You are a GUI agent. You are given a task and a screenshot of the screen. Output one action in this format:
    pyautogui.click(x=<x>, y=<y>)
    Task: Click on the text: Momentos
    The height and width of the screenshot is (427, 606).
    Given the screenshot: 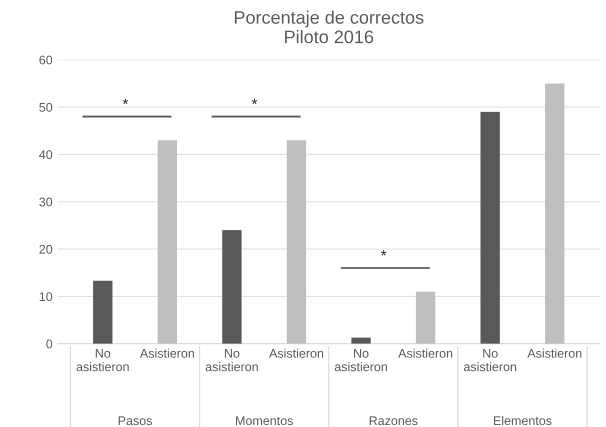 What is the action you would take?
    pyautogui.click(x=264, y=421)
    